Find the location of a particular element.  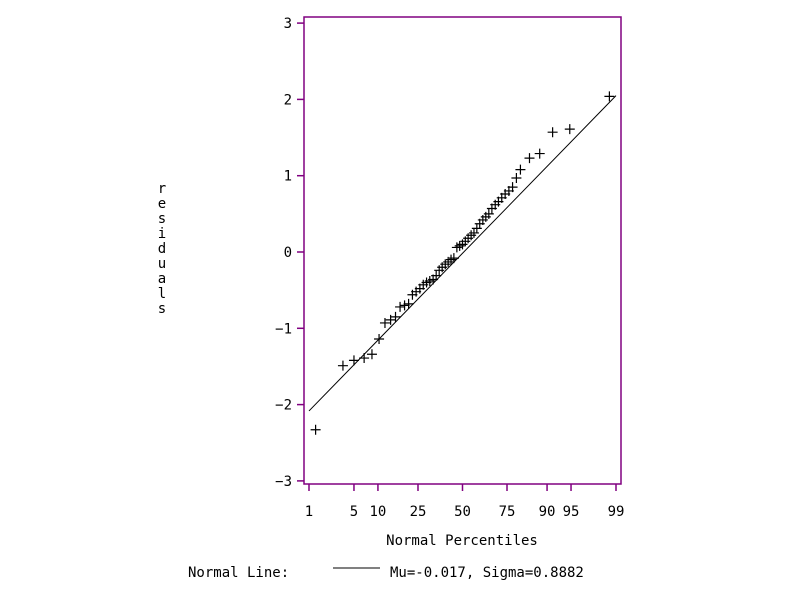

legend-text: Mu=-0.017, Sigma=0.8882 is located at coordinates (487, 573).